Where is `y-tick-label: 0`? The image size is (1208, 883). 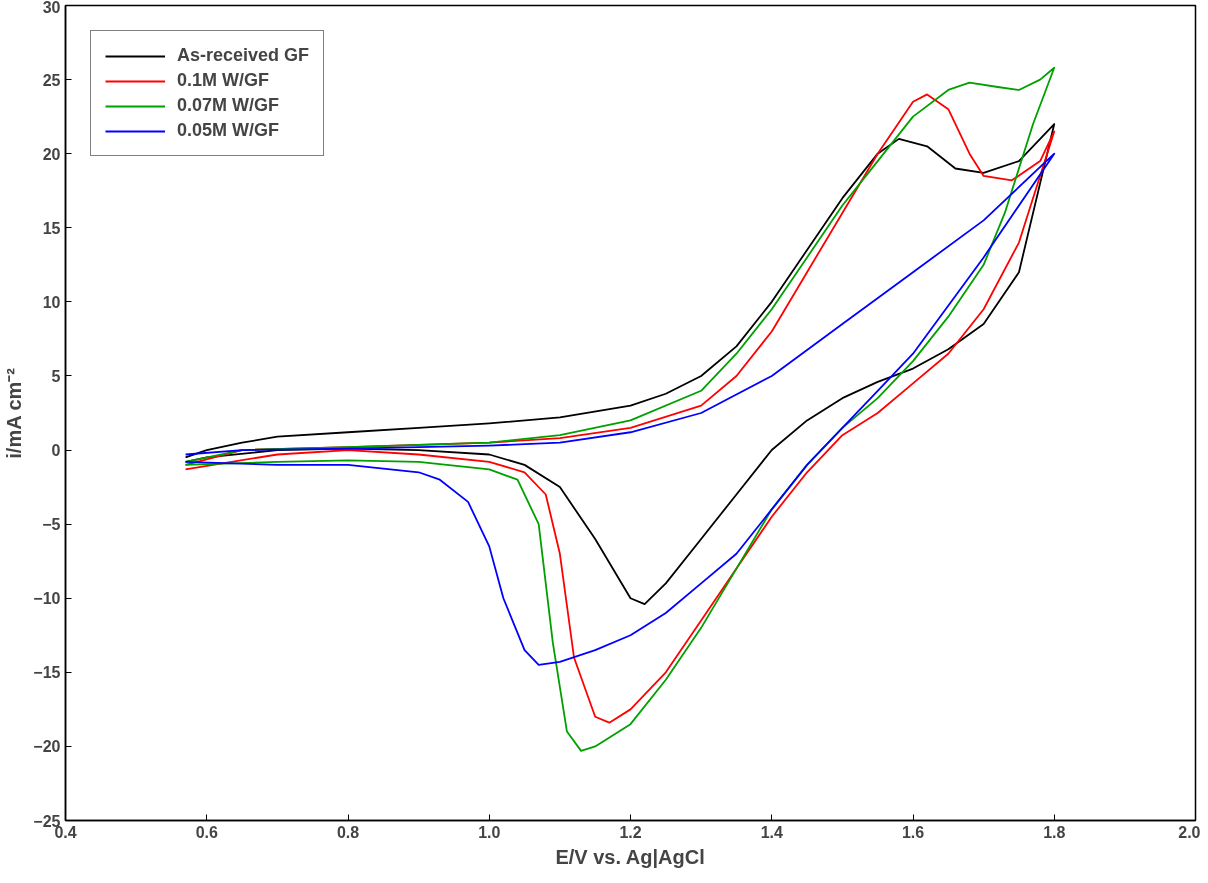
y-tick-label: 0 is located at coordinates (56, 451).